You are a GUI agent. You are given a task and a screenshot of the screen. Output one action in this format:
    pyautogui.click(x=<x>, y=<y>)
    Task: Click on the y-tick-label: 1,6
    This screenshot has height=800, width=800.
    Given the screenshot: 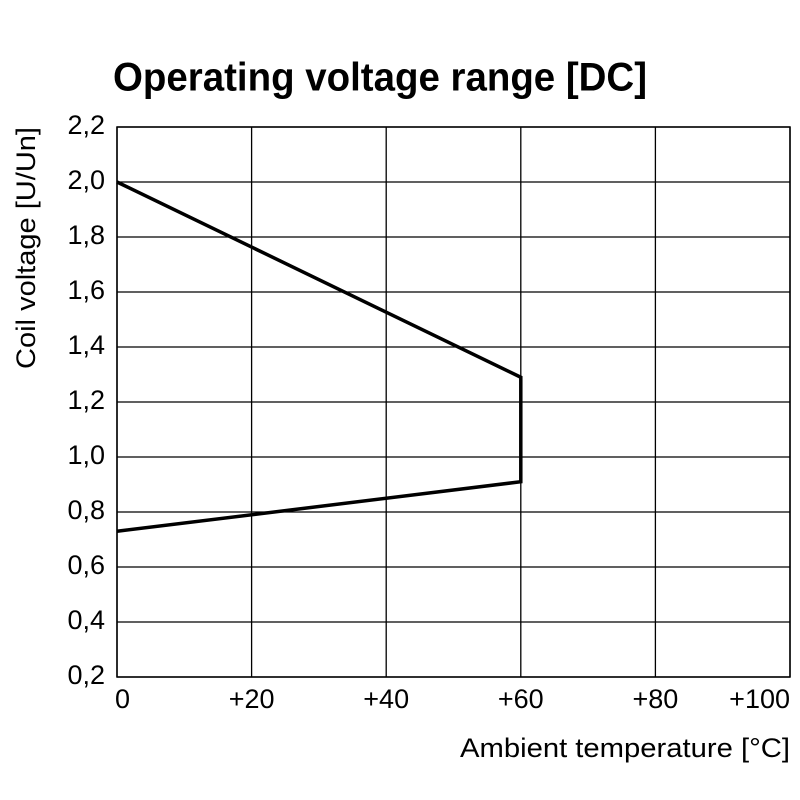 What is the action you would take?
    pyautogui.click(x=86, y=290)
    